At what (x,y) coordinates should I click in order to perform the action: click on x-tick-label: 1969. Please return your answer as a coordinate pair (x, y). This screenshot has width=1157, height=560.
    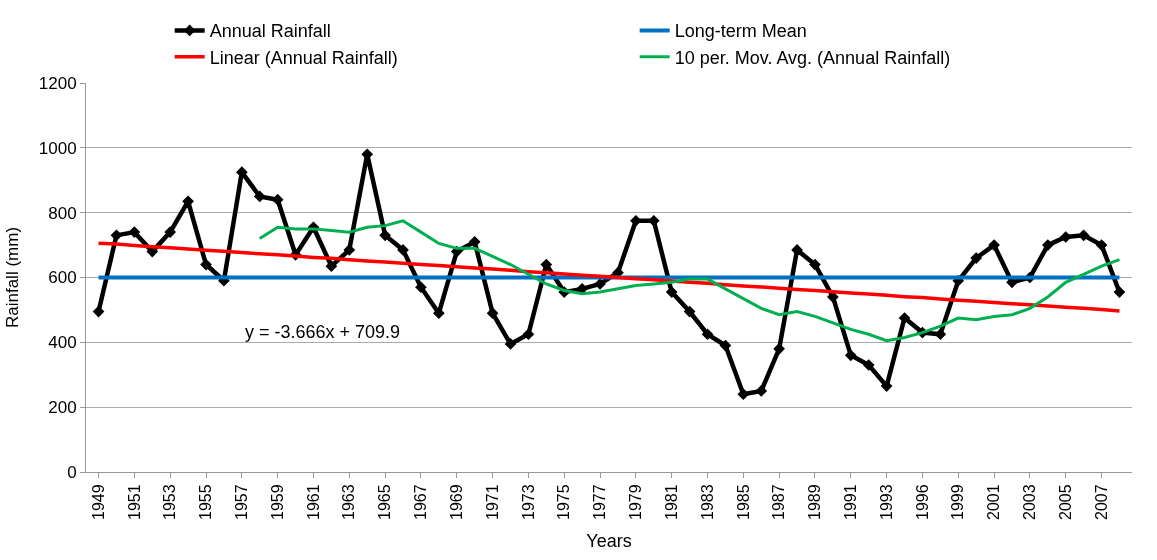
    Looking at the image, I should click on (456, 502).